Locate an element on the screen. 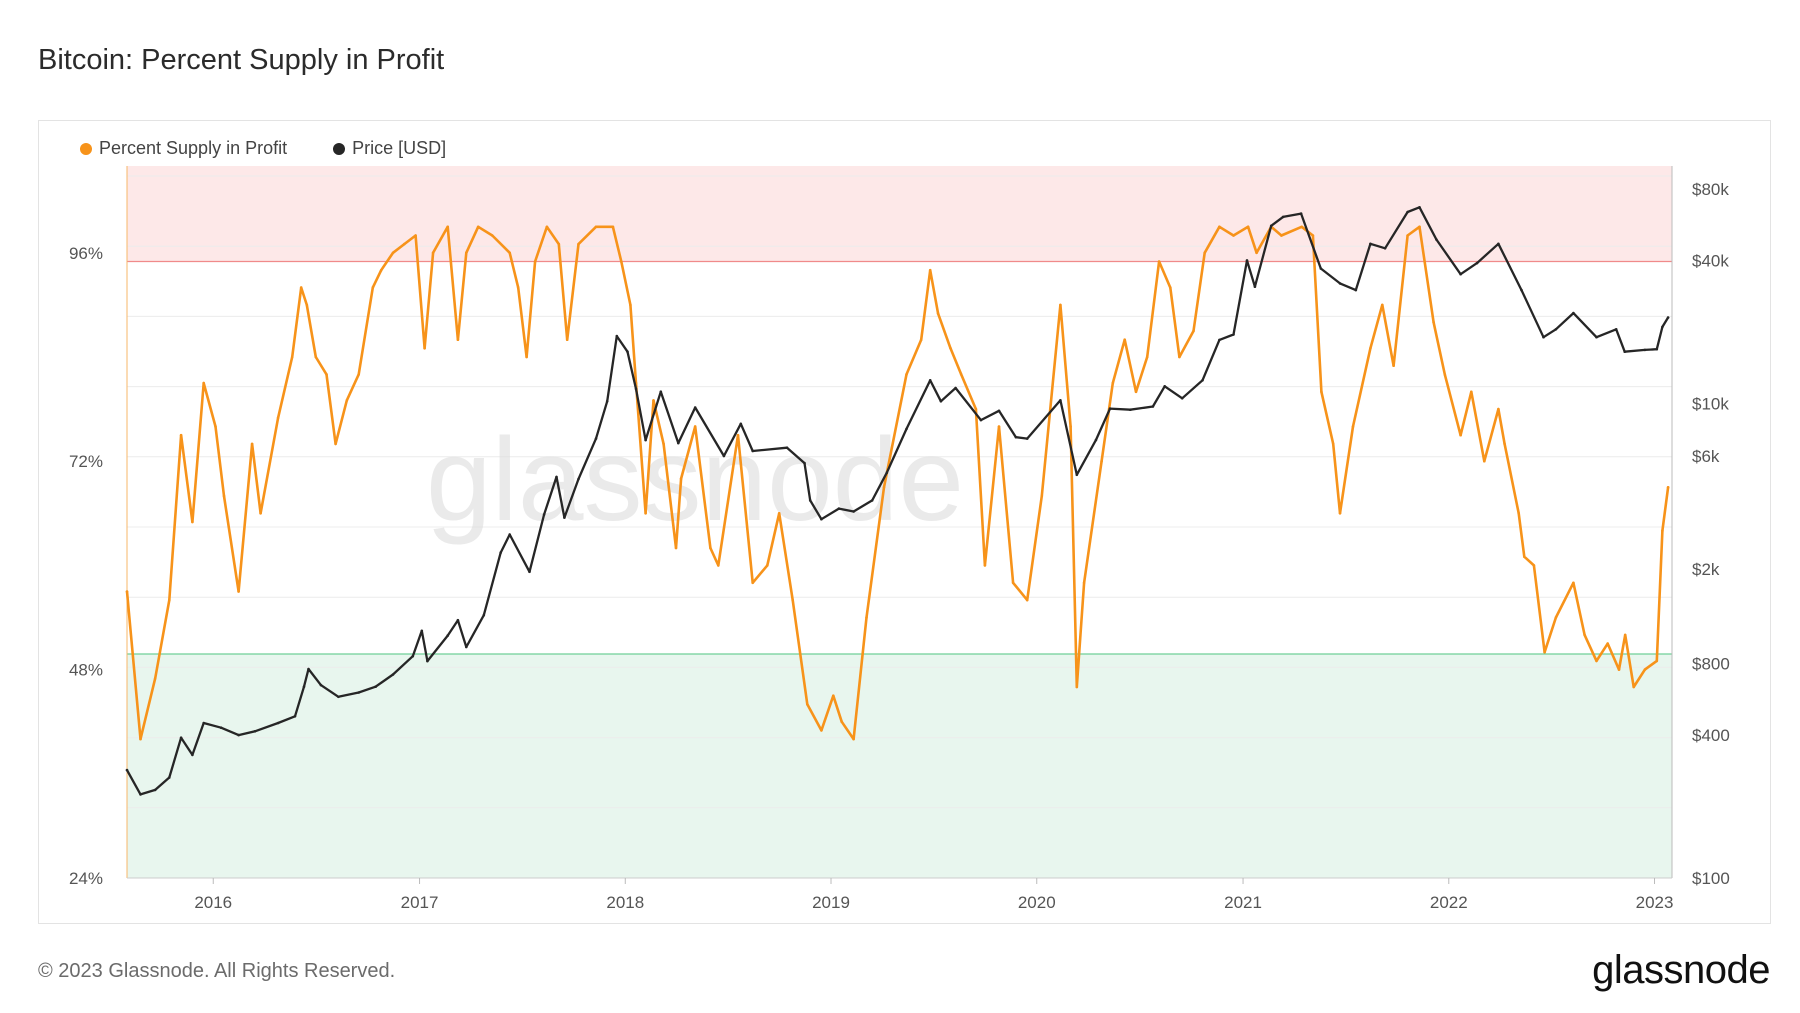  legend-dot-black is located at coordinates (339, 148).